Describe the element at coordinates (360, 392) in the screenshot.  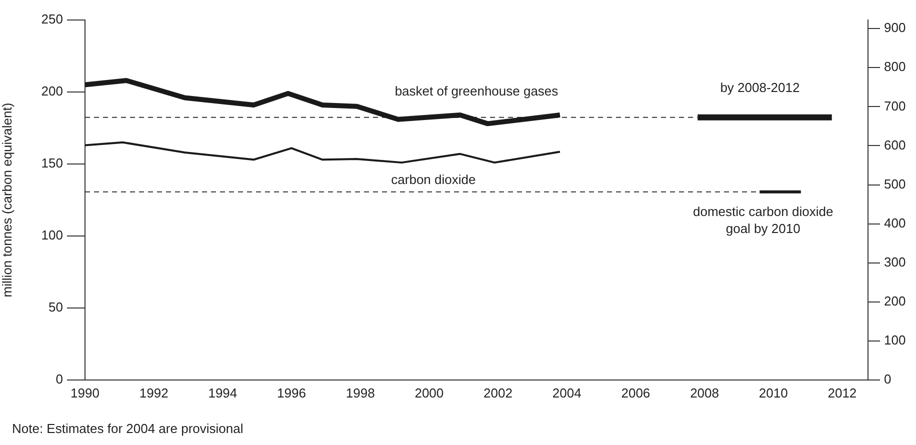
I see `x-tick-label: 1998` at that location.